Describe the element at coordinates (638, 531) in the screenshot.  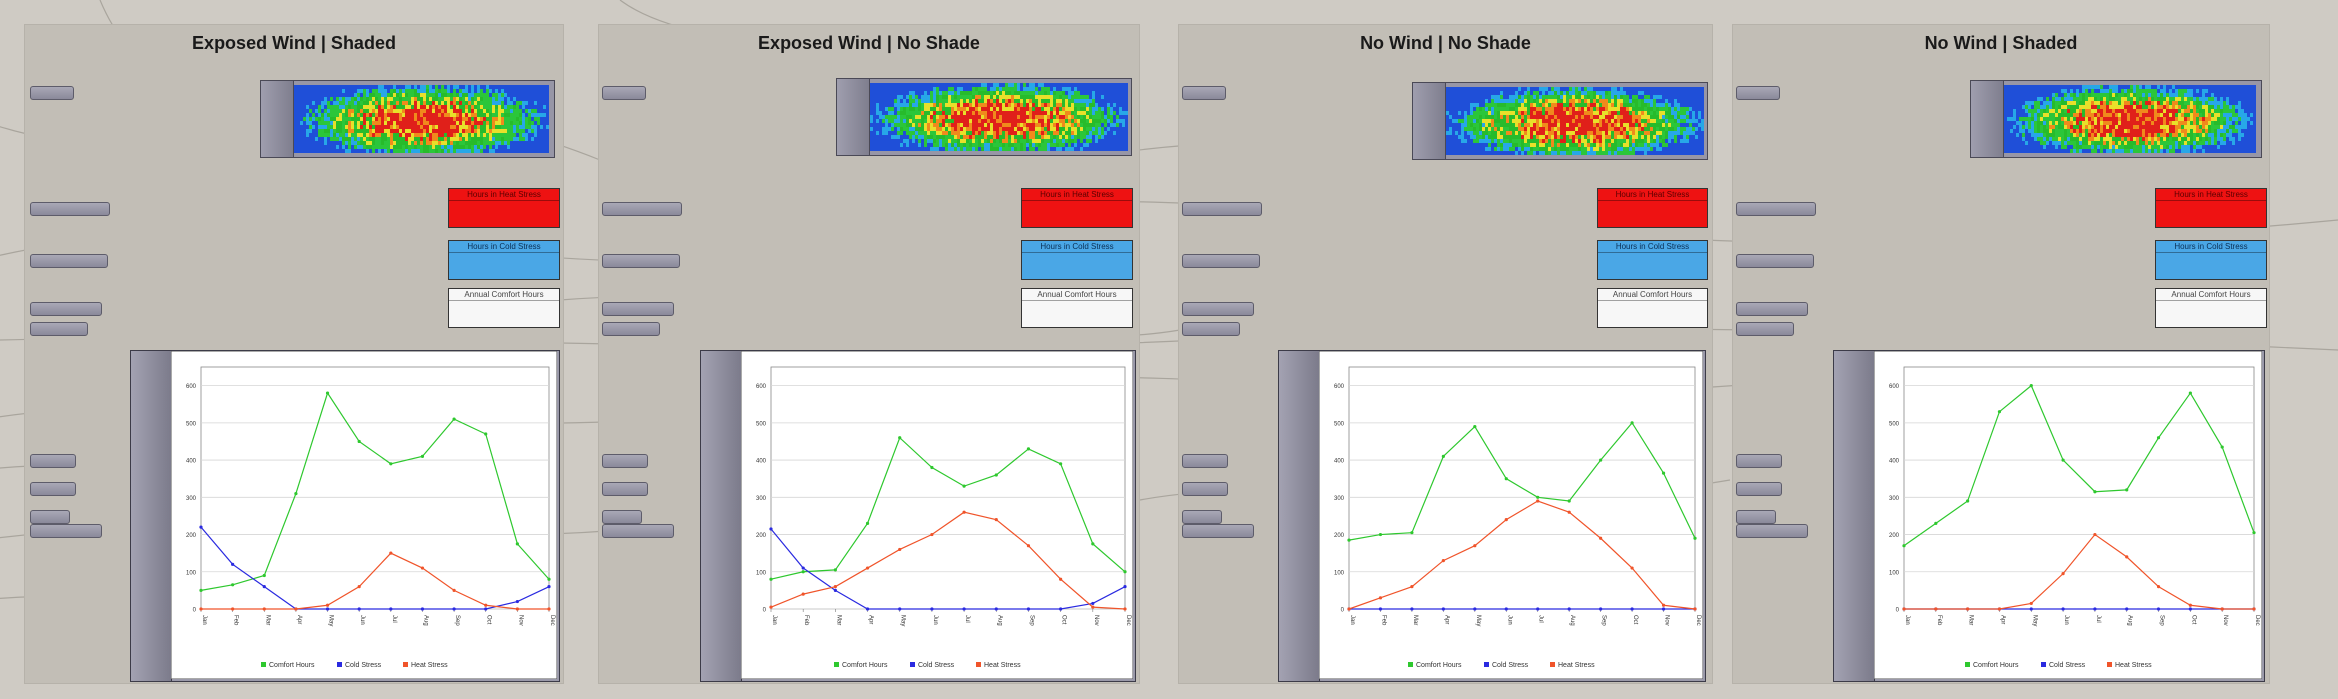
I see `g1-chart-input-d` at that location.